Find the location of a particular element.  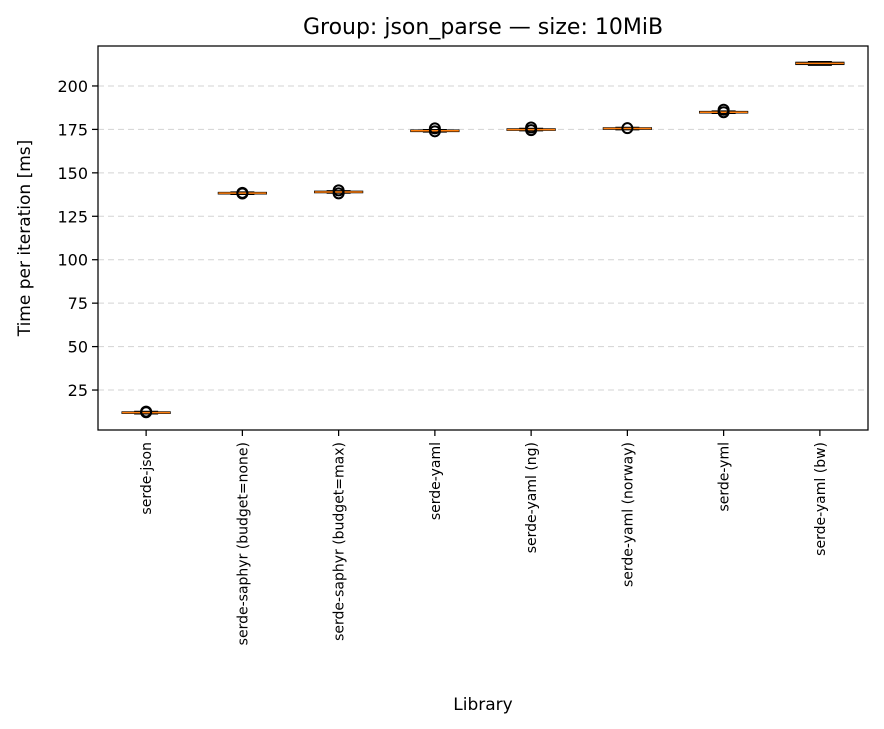

y-tick-label: 75 is located at coordinates (78, 303).